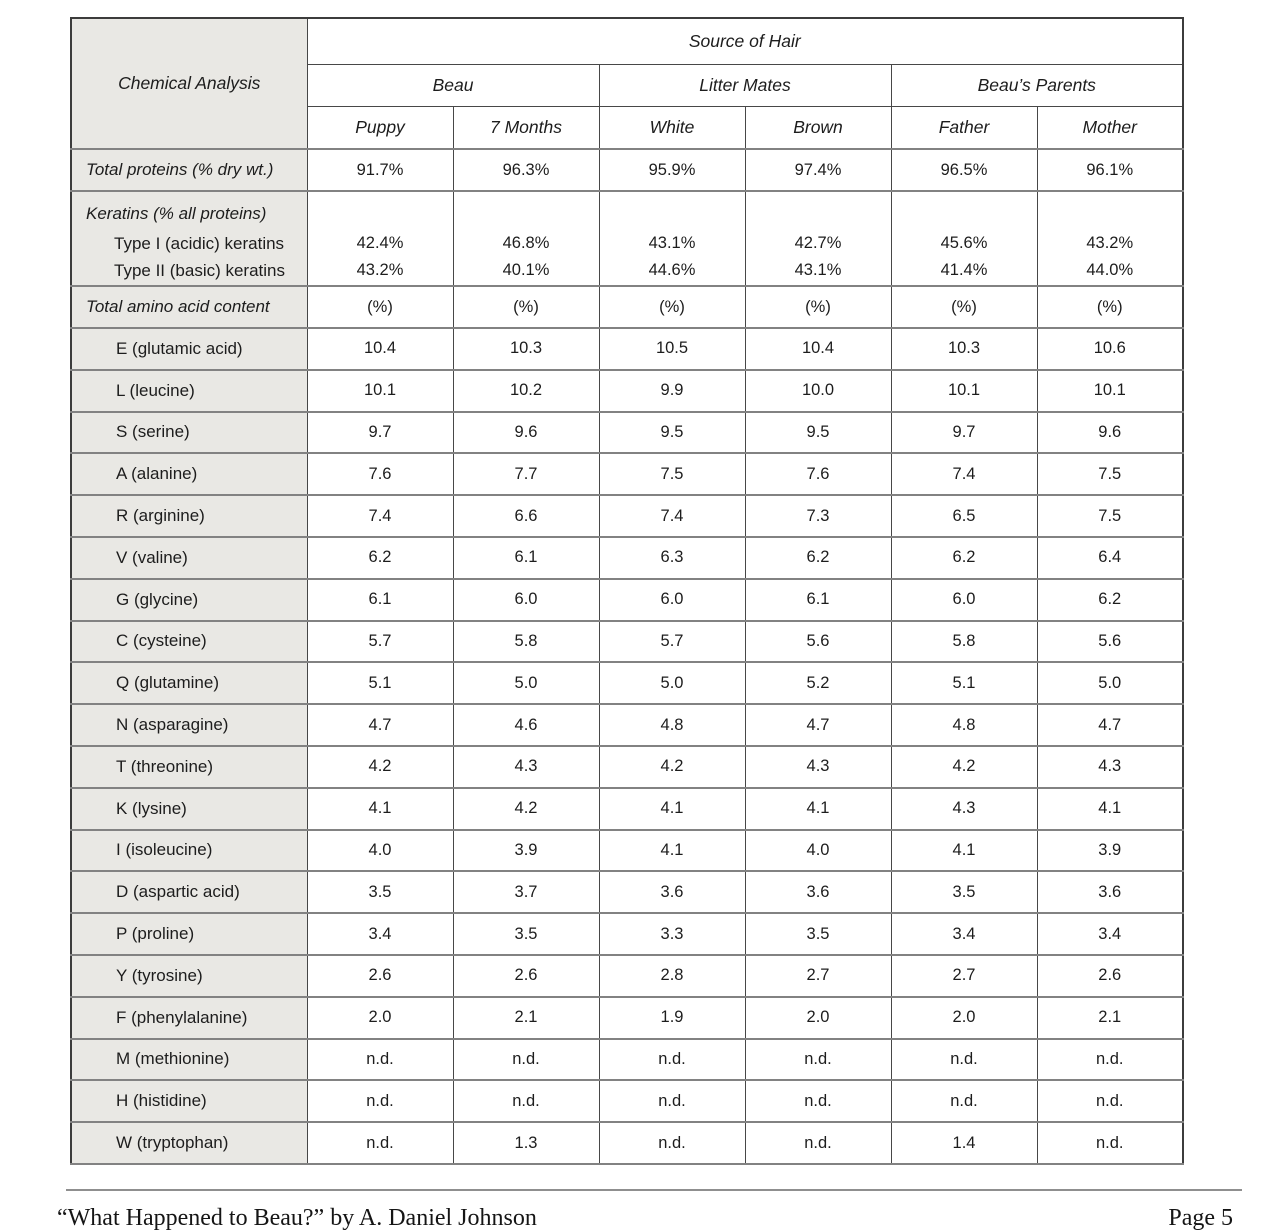 This screenshot has height=1230, width=1282. What do you see at coordinates (199, 243) in the screenshot?
I see `keratins-type1-label: Type I (acidic) keratins` at bounding box center [199, 243].